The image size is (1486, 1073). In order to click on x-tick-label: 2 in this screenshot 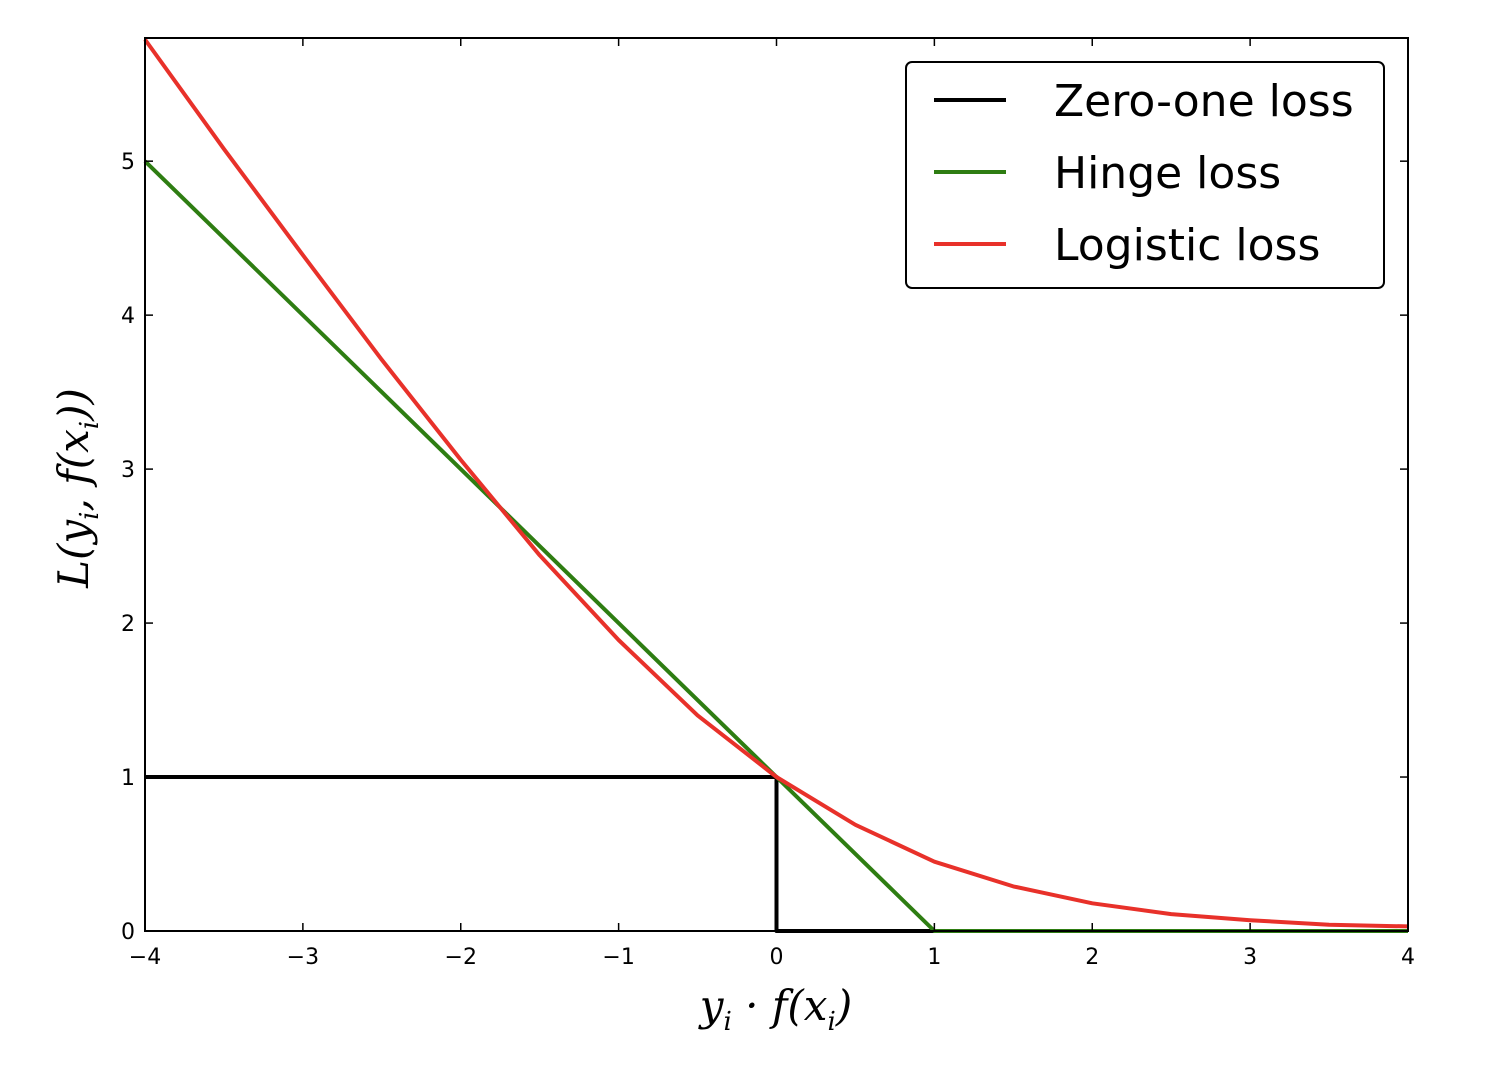, I will do `click(1092, 957)`.